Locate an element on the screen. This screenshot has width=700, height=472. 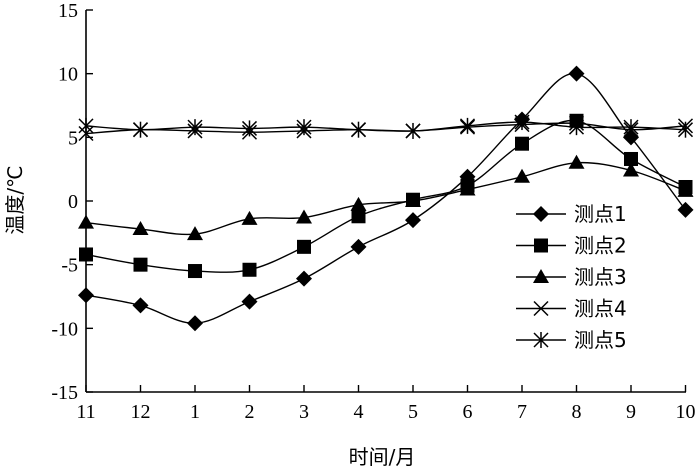
y-tick-label: -10 is located at coordinates (64, 329).